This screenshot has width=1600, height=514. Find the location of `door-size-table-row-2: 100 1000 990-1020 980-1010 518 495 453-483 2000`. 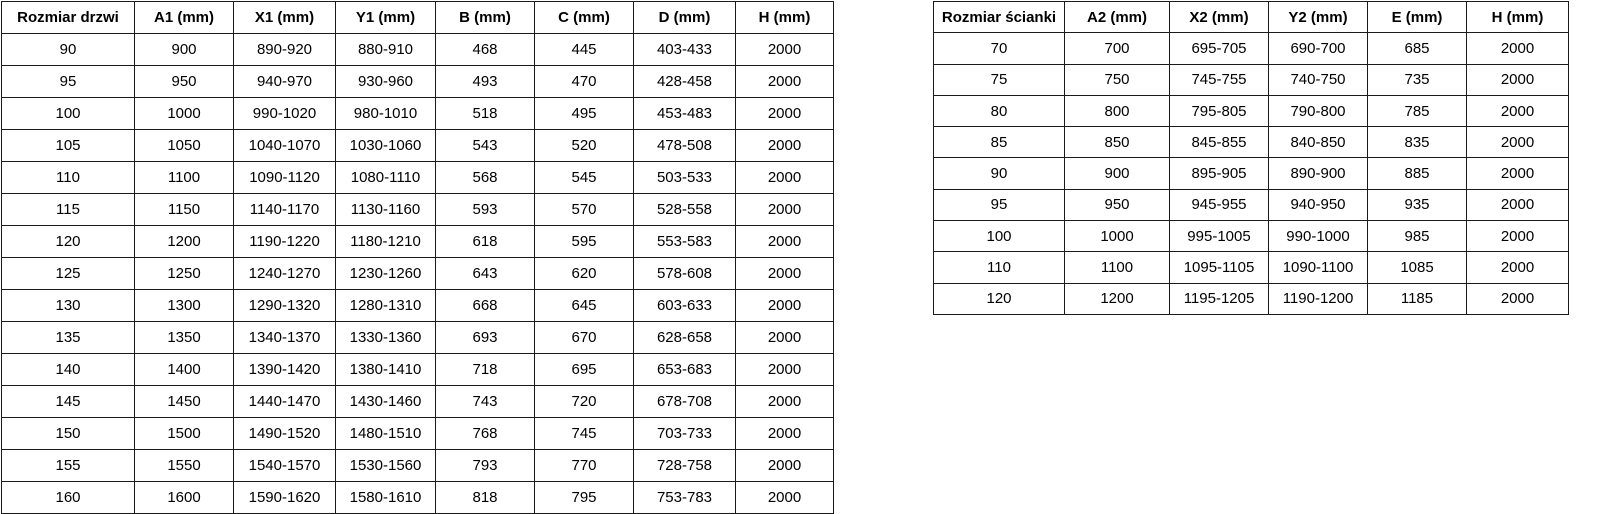

door-size-table-row-2: 100 1000 990-1020 980-1010 518 495 453-483 2000 is located at coordinates (417, 113).